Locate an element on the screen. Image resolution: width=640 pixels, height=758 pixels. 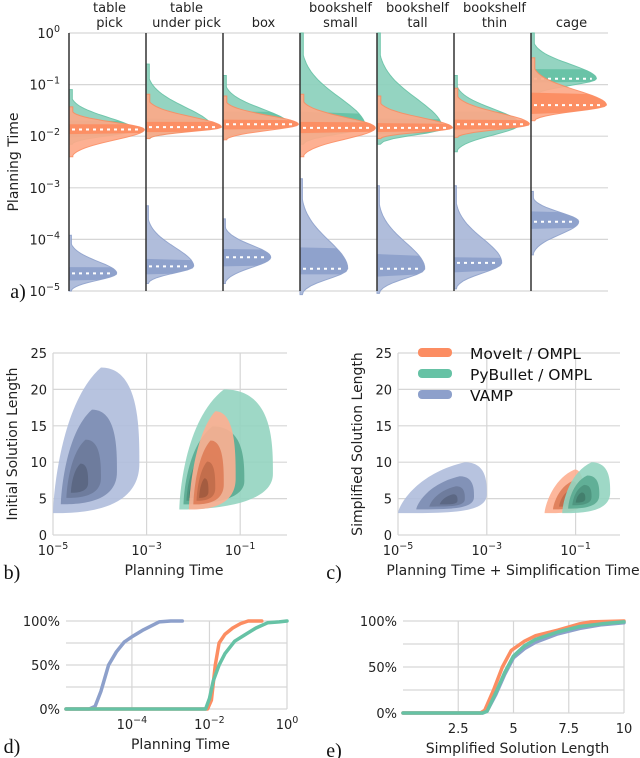
category-label-line: thin is located at coordinates (494, 23).